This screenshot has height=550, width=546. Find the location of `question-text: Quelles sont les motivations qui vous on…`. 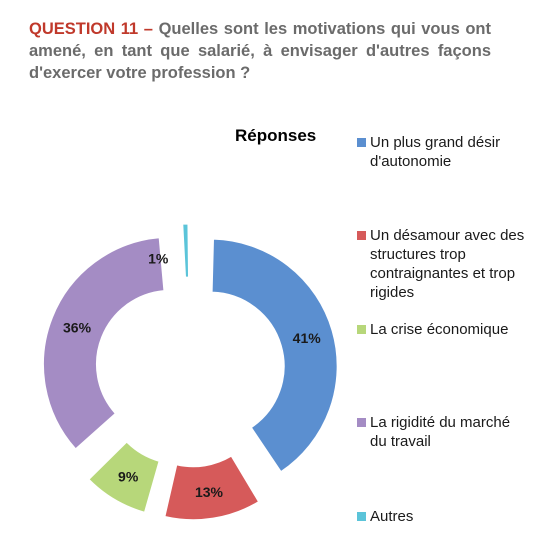

question-text: Quelles sont les motivations qui vous on… is located at coordinates (260, 51).